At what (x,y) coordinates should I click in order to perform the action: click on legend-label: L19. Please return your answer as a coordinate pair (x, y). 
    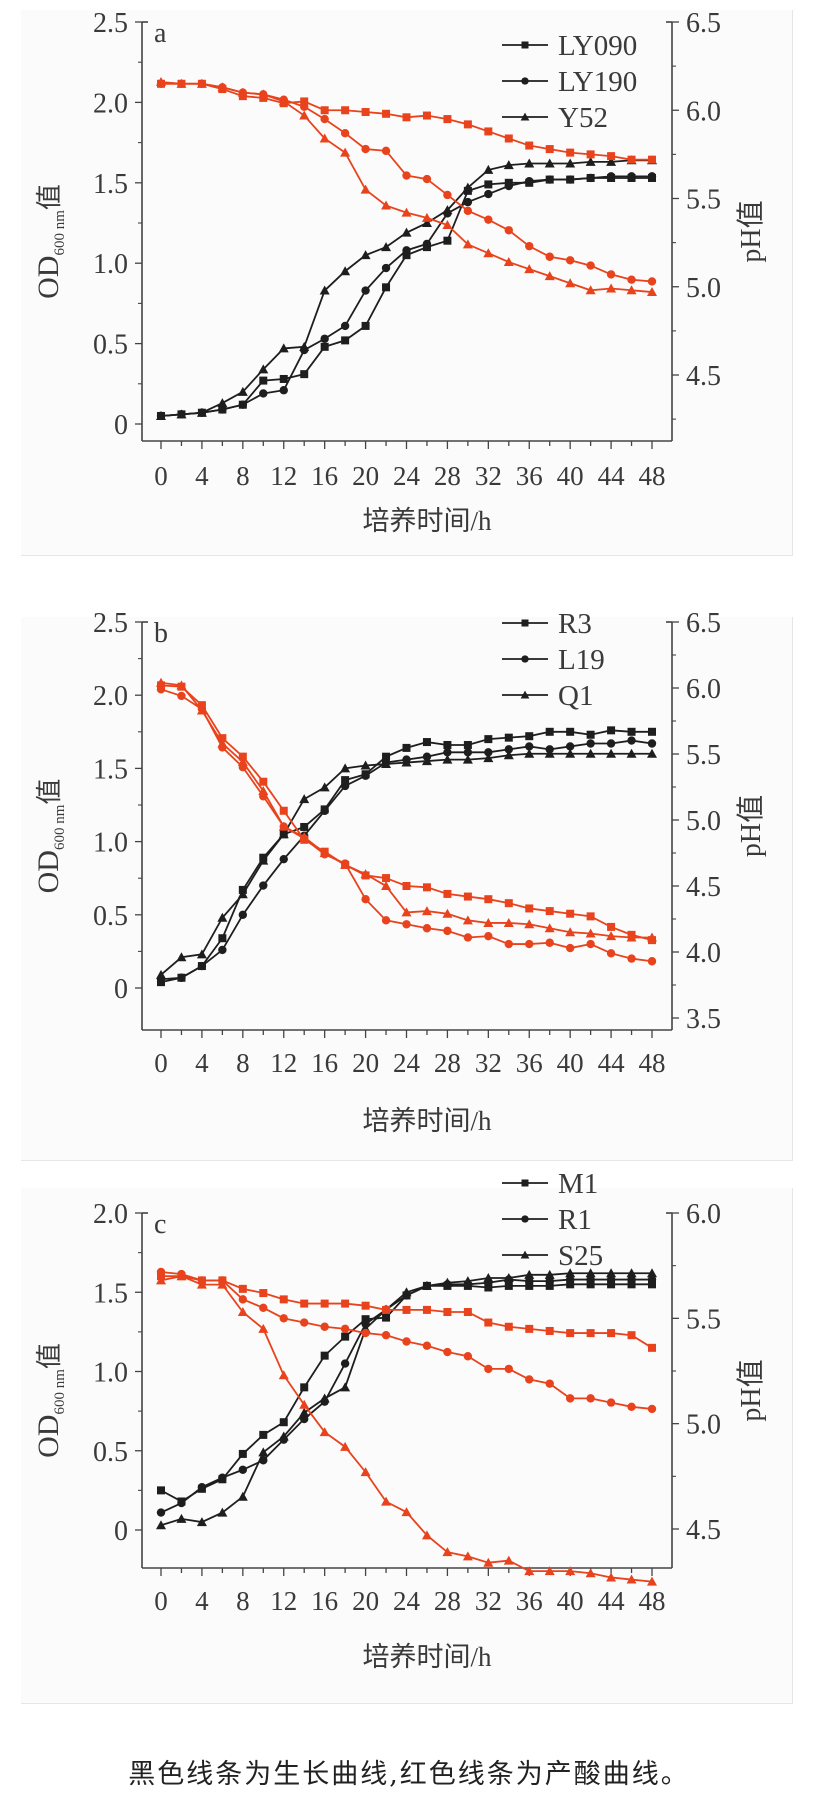
    Looking at the image, I should click on (581, 660).